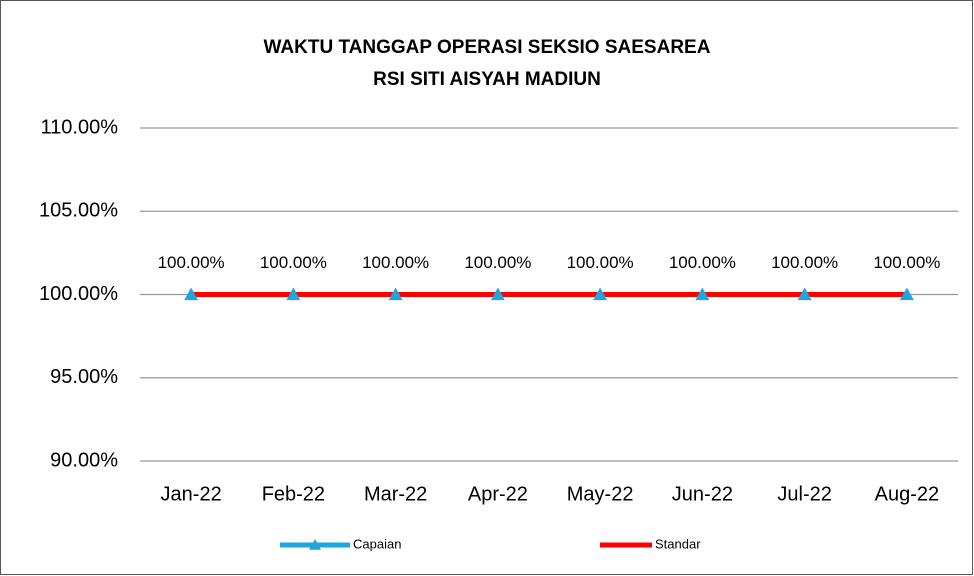 This screenshot has height=576, width=974. I want to click on x-tick-label: Jul-22, so click(804, 494).